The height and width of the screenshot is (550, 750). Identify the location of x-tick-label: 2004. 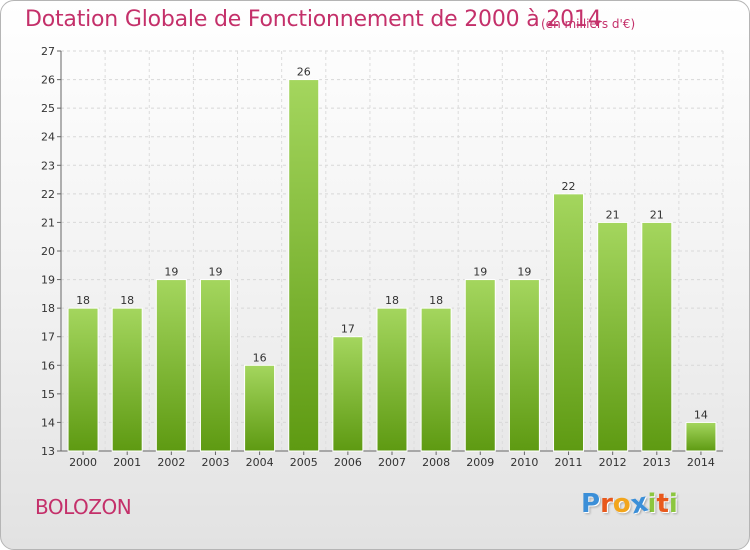
(260, 462).